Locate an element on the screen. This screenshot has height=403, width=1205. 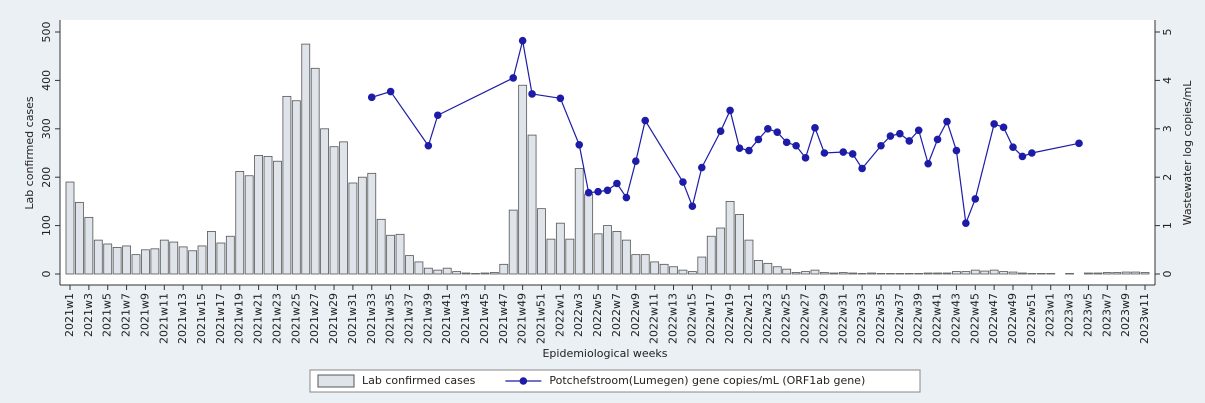
x-tick-label: 2021w29 is located at coordinates (333, 318).